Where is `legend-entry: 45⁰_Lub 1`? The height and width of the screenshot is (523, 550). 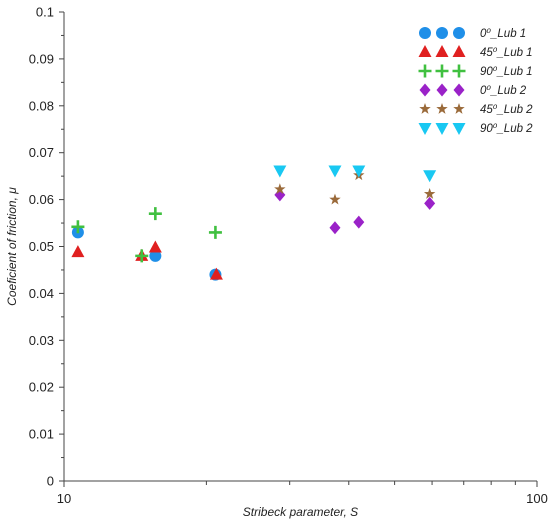 legend-entry: 45⁰_Lub 1 is located at coordinates (475, 52).